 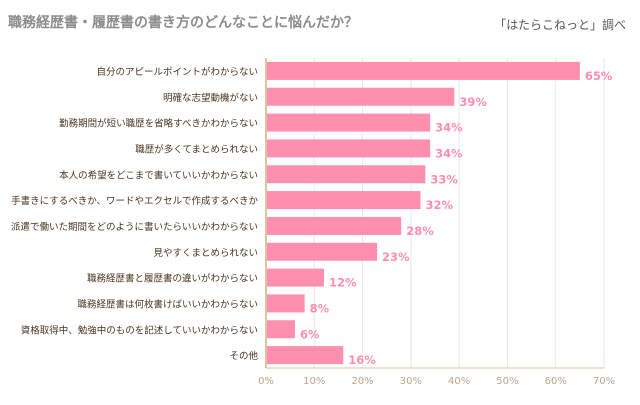 What do you see at coordinates (158, 124) in the screenshot?
I see `category-label: 勤務期間が短い職歴を省略すべきかわからない` at bounding box center [158, 124].